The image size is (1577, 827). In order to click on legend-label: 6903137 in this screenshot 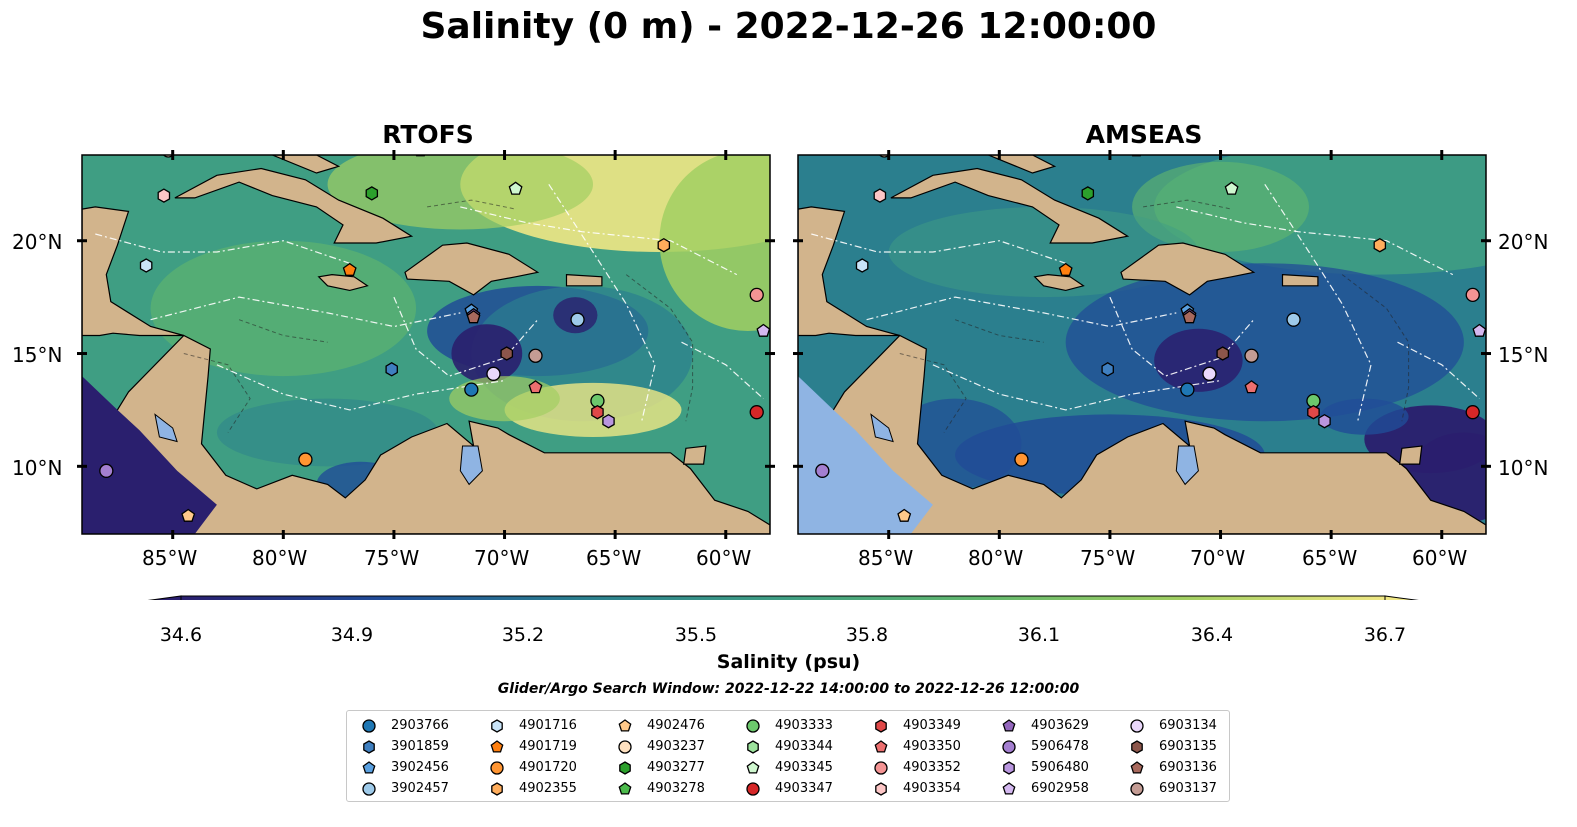, I will do `click(1188, 788)`.